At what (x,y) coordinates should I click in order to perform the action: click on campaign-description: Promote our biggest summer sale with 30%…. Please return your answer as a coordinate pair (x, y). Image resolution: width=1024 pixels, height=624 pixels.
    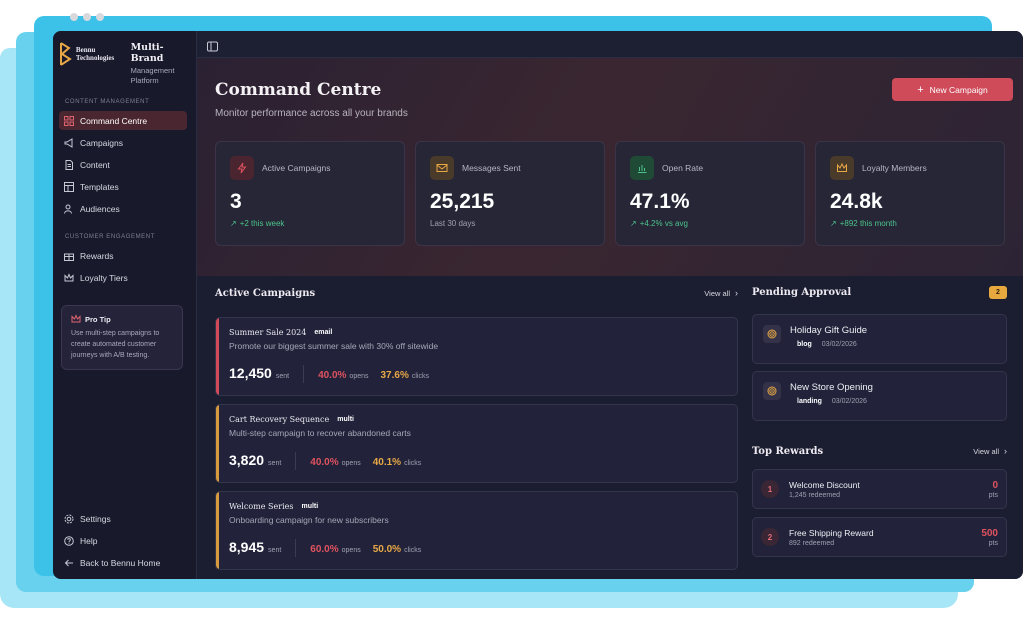
    Looking at the image, I should click on (334, 346).